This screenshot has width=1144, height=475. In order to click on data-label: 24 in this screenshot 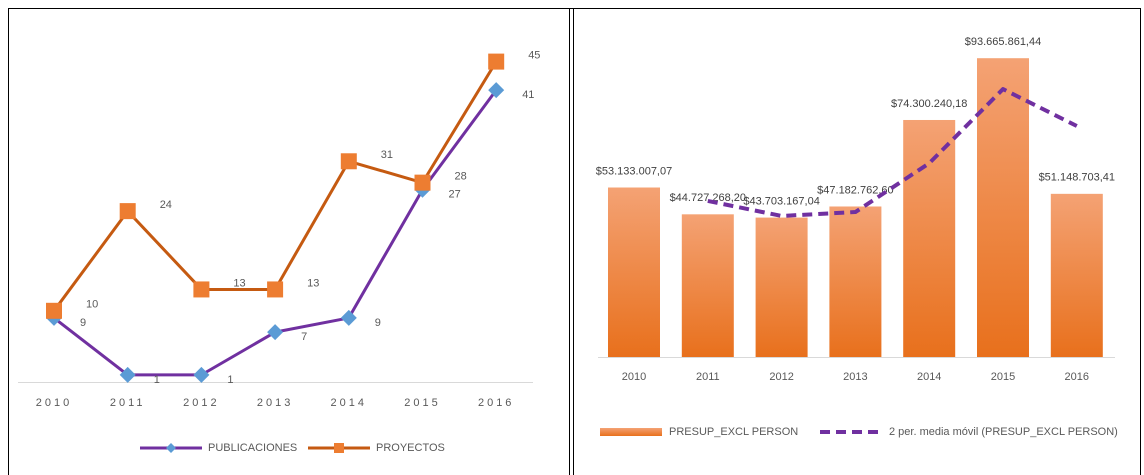, I will do `click(166, 205)`.